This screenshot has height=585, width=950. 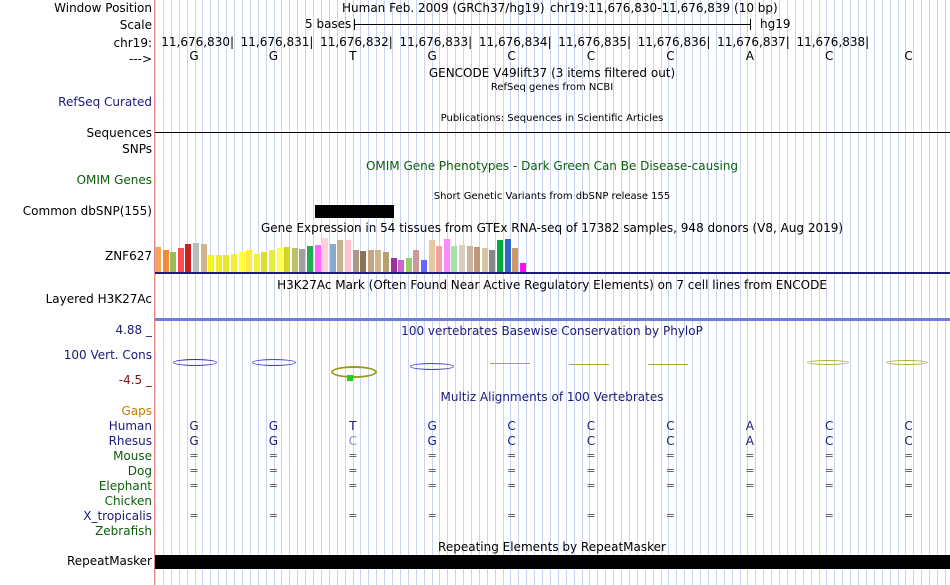 I want to click on refseq-track-label: RefSeq Curated, so click(x=105, y=102).